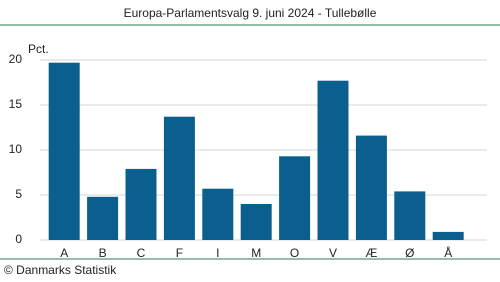  I want to click on y-unit: Pct., so click(38, 49).